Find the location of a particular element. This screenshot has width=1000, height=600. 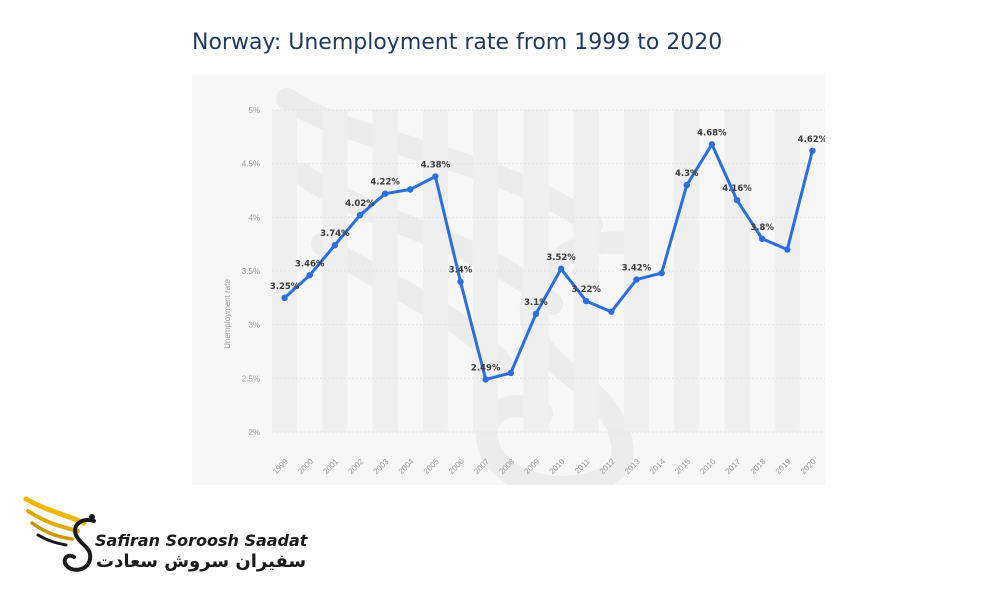

x-tick-label: 2018 is located at coordinates (758, 466).